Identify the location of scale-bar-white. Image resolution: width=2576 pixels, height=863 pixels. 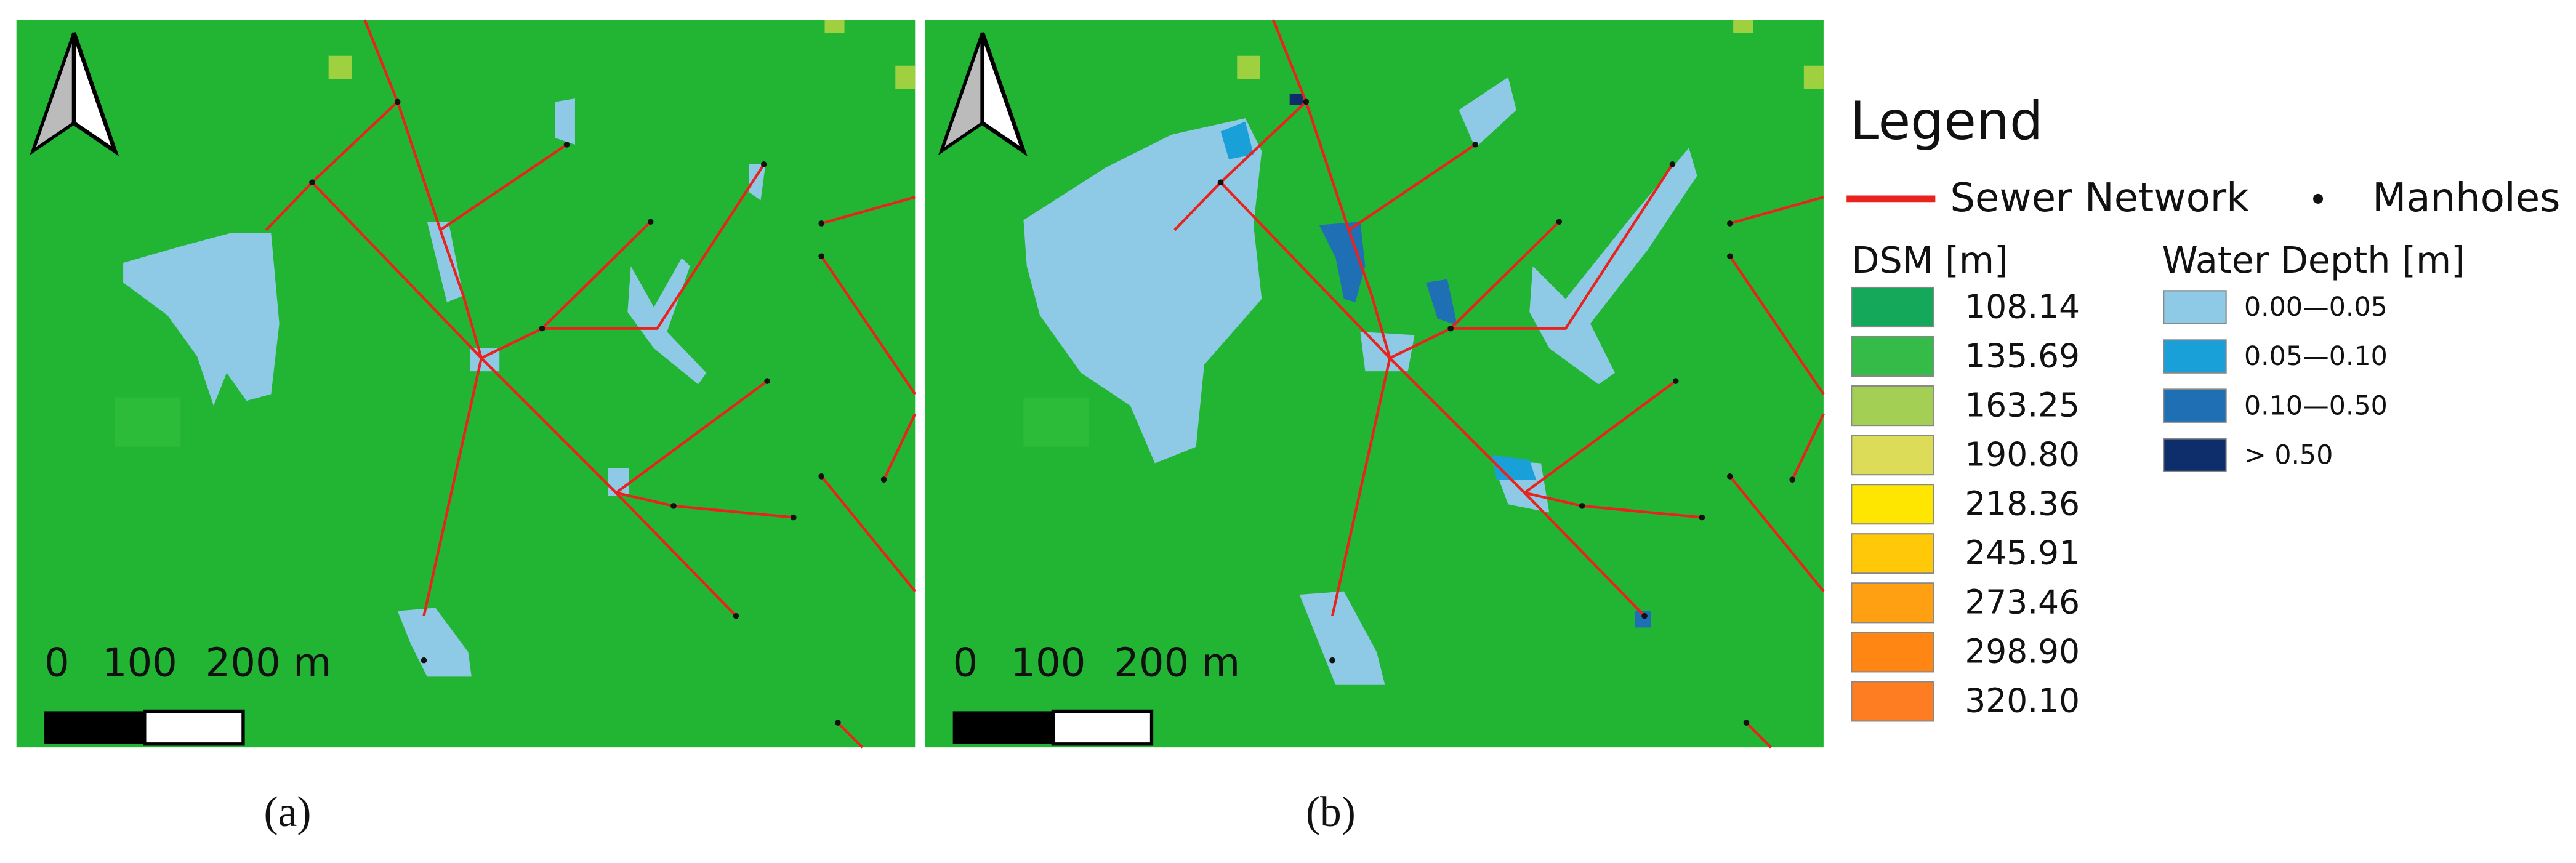
(1102, 727).